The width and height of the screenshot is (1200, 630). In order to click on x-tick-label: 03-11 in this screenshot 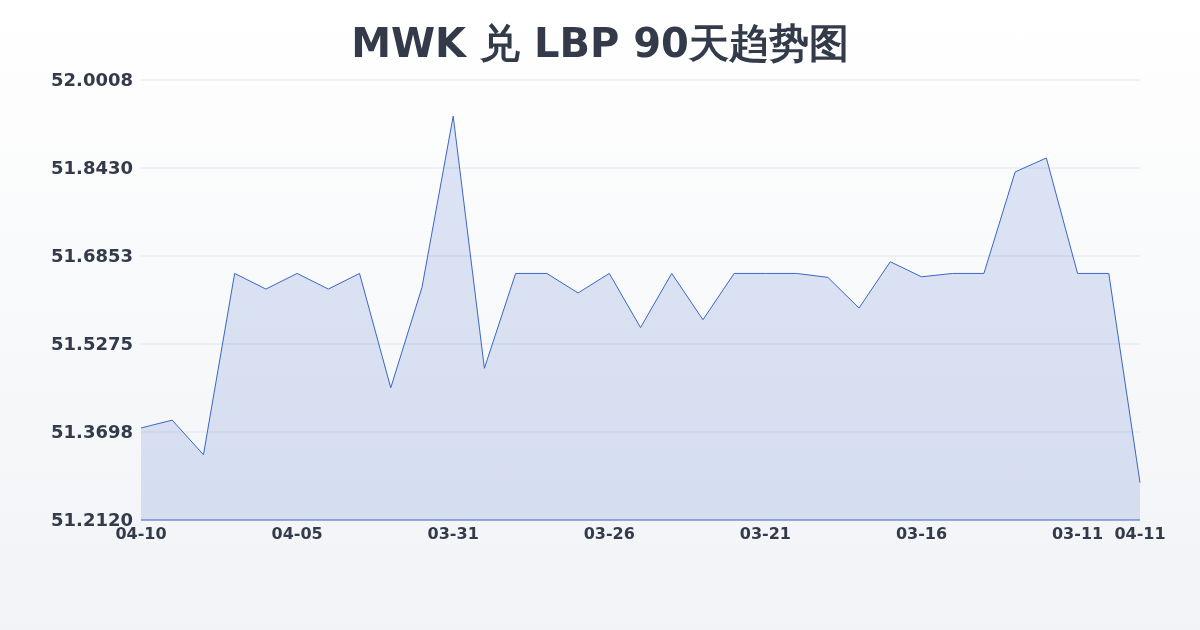, I will do `click(1077, 534)`.